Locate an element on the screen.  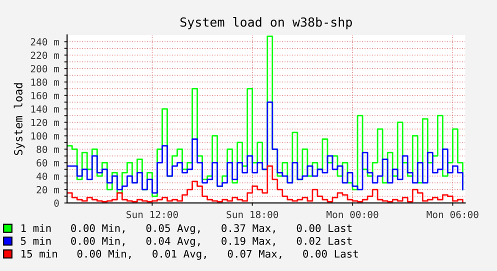
y-tick-label: 160 m is located at coordinates (45, 96).